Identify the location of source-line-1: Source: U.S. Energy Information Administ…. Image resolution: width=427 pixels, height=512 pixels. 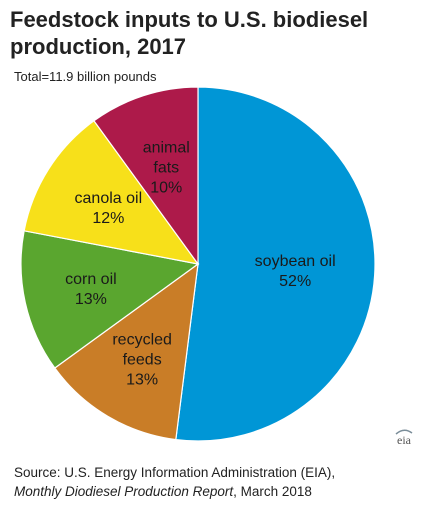
(175, 472).